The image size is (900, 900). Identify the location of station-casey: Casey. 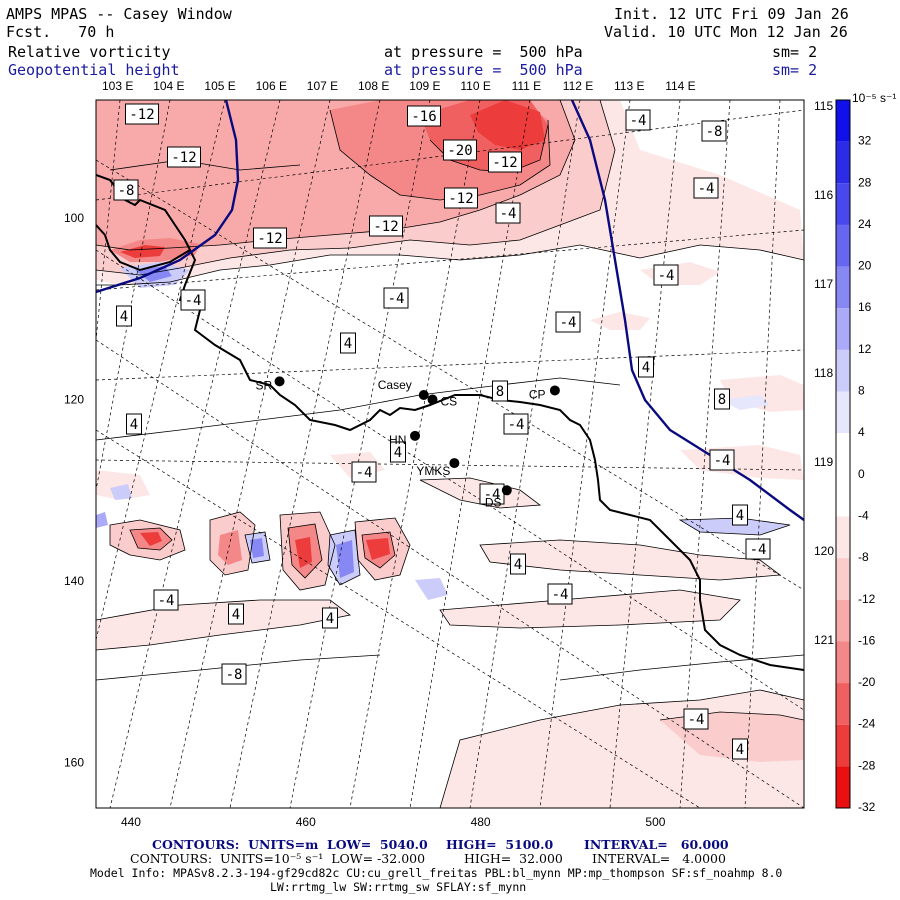
(403, 389).